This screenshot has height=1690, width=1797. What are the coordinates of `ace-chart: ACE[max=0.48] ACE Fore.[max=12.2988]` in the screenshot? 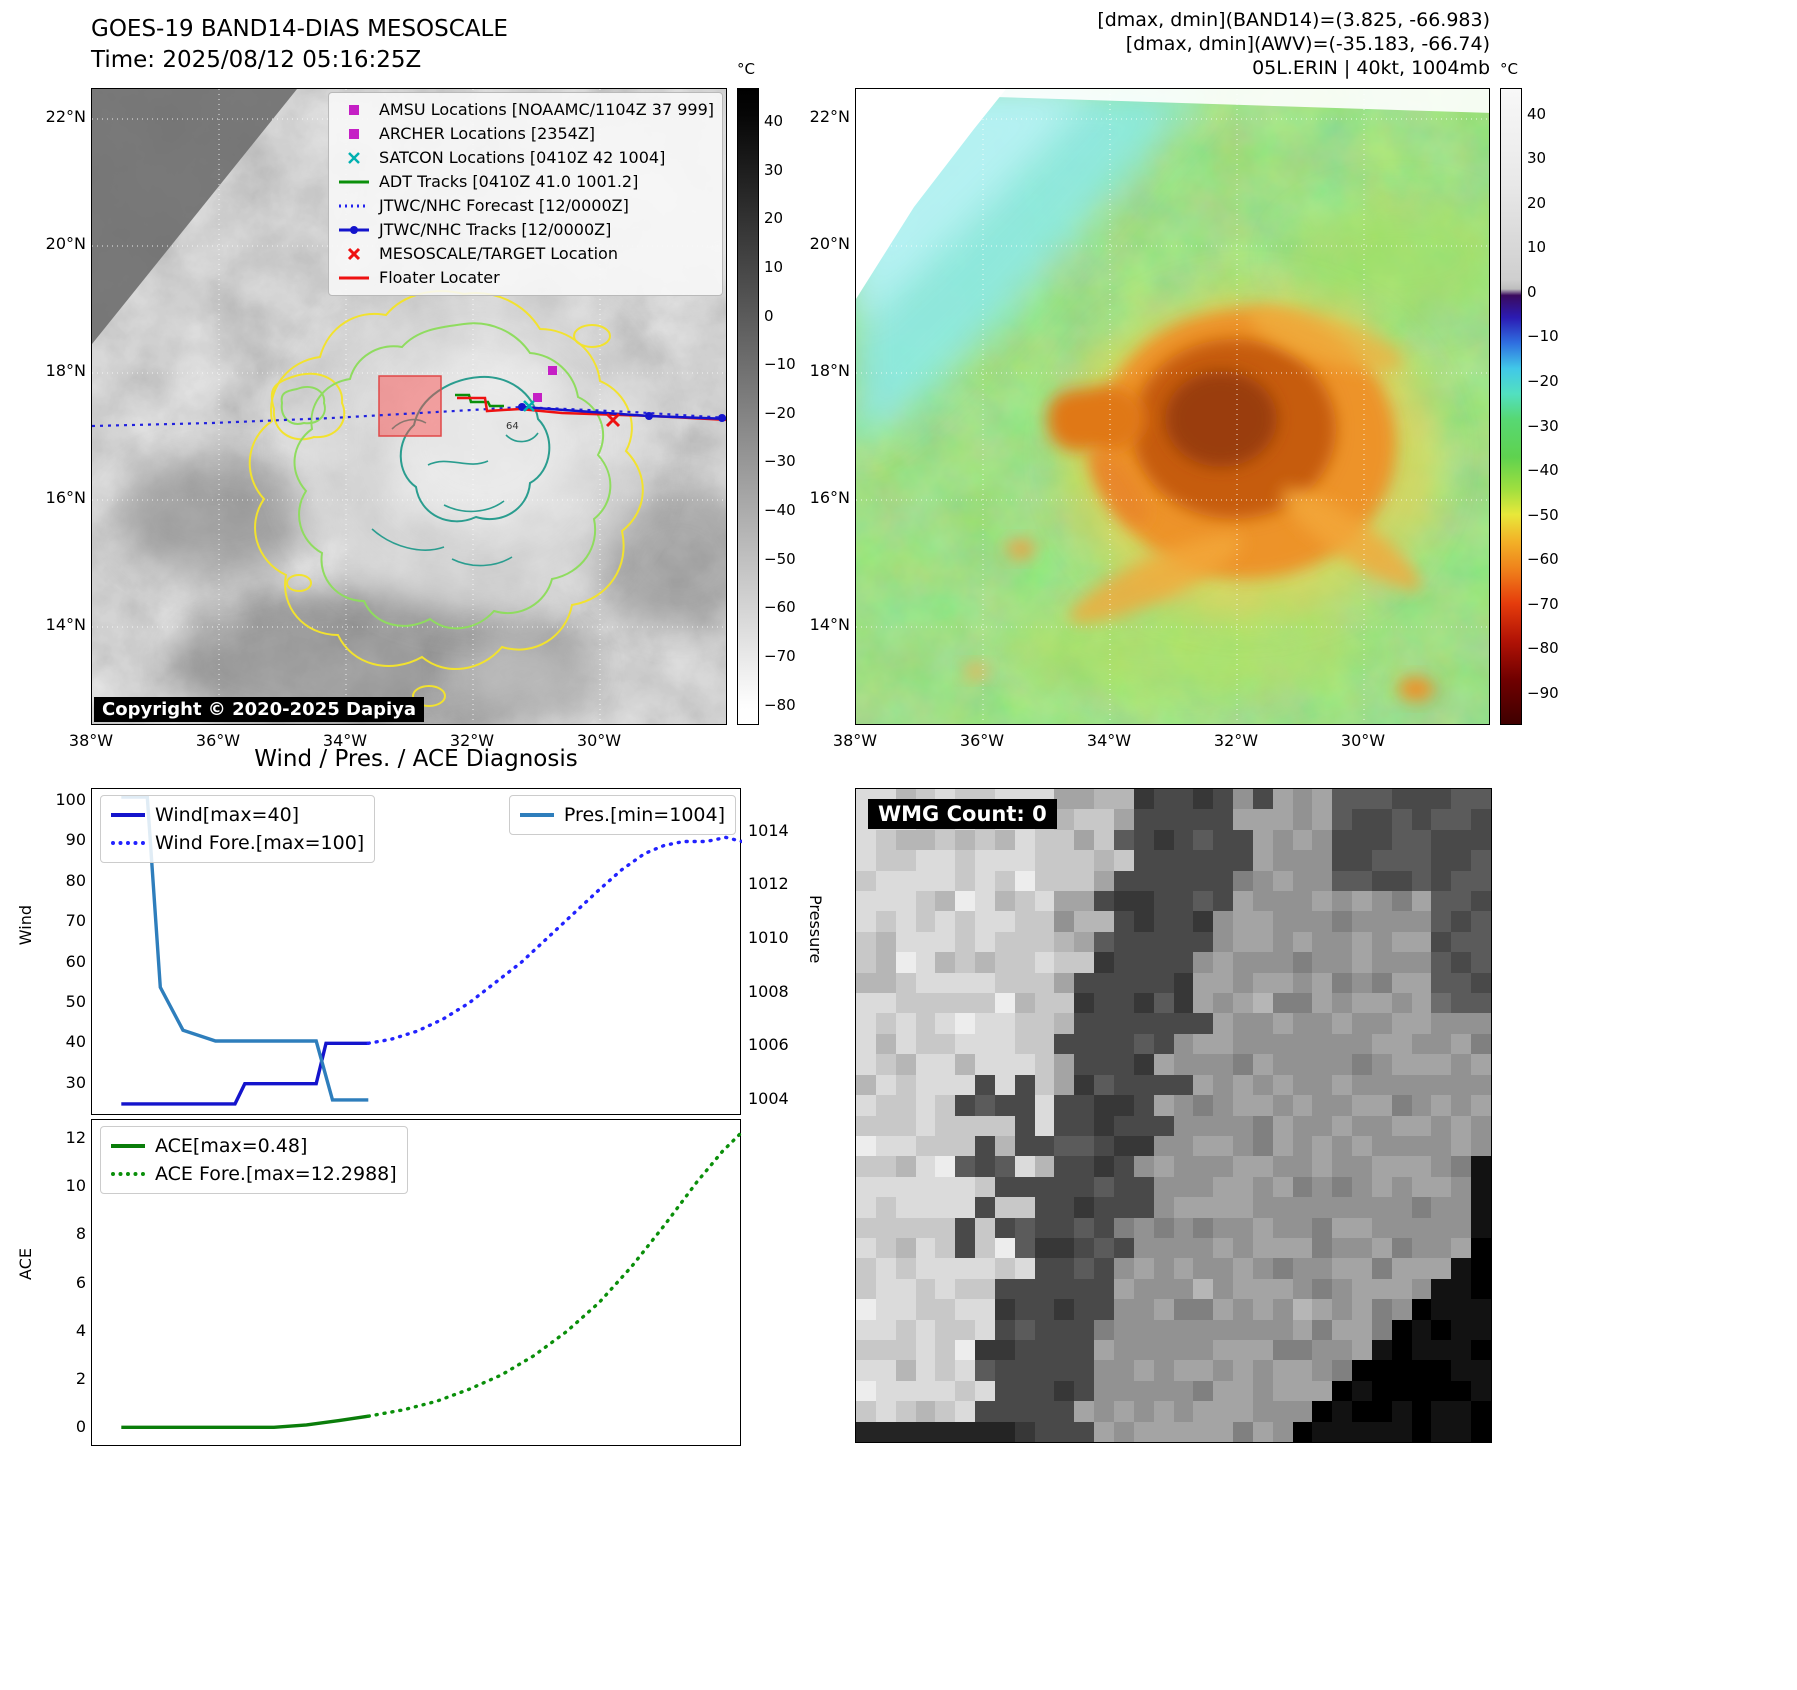 It's located at (416, 1282).